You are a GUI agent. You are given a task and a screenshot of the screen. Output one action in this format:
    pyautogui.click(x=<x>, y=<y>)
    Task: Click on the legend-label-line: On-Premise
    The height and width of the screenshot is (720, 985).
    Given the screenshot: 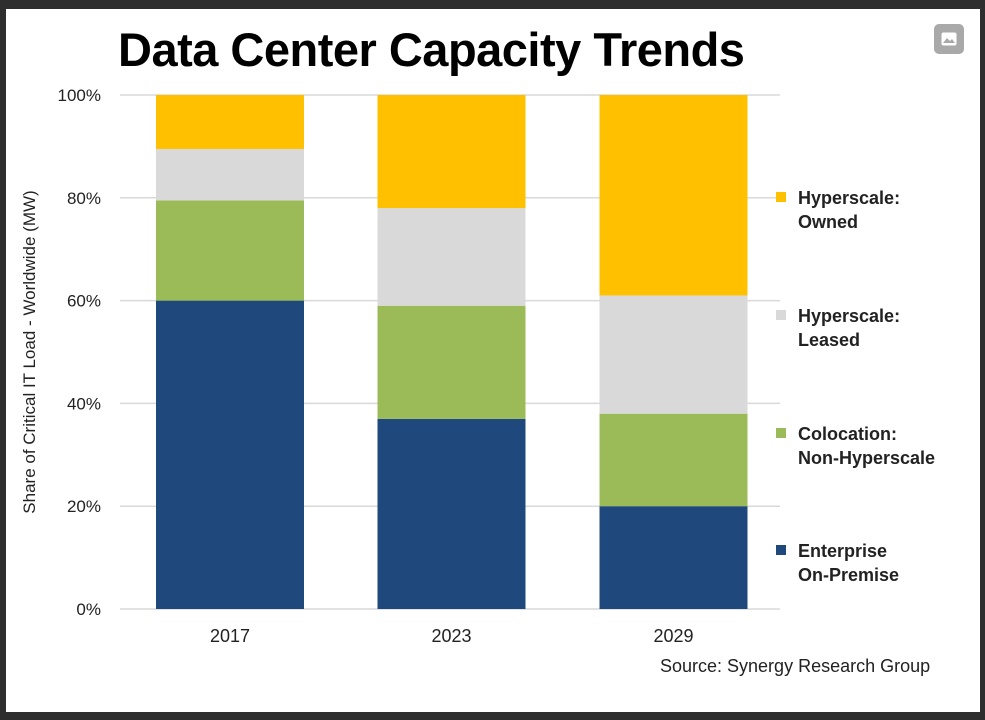 What is the action you would take?
    pyautogui.click(x=849, y=575)
    